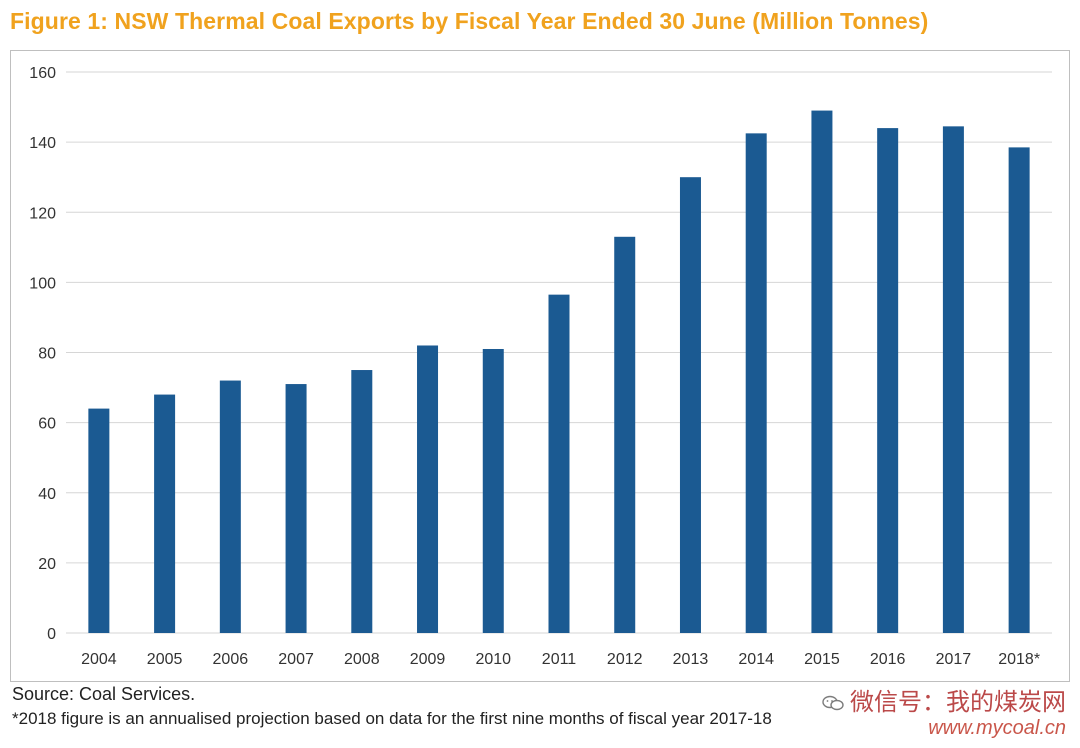 The image size is (1080, 748). I want to click on x-tick-label: 2008, so click(362, 659).